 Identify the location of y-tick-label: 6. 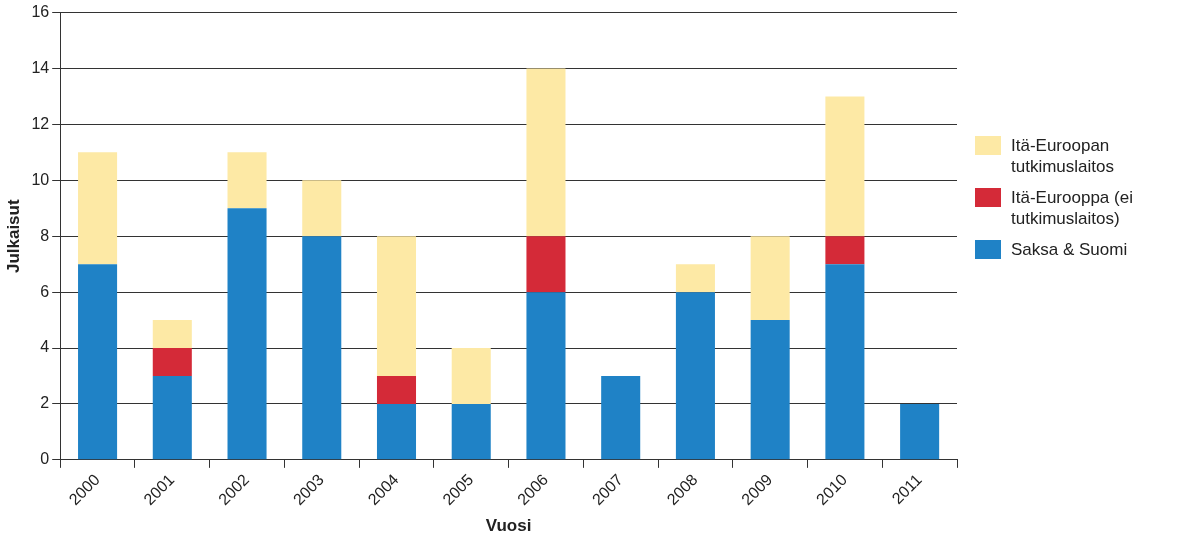
(45, 291).